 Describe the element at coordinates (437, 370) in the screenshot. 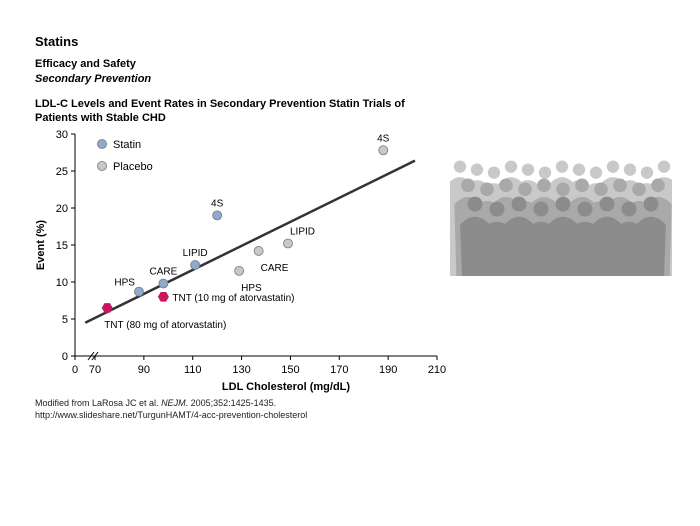

I see `x-tick-label: 210` at that location.